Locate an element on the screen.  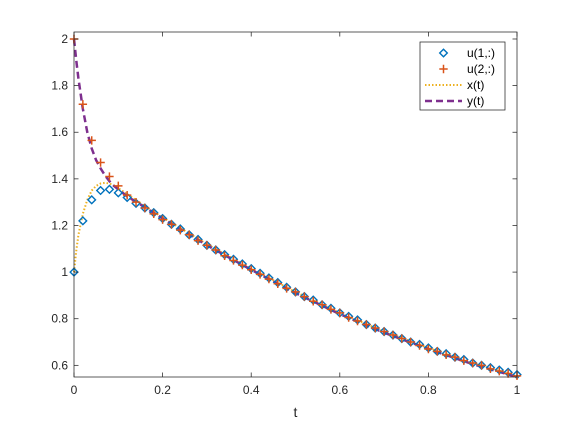
legend: u(1,:) u(2,:) x(t) y(t) is located at coordinates (462, 76).